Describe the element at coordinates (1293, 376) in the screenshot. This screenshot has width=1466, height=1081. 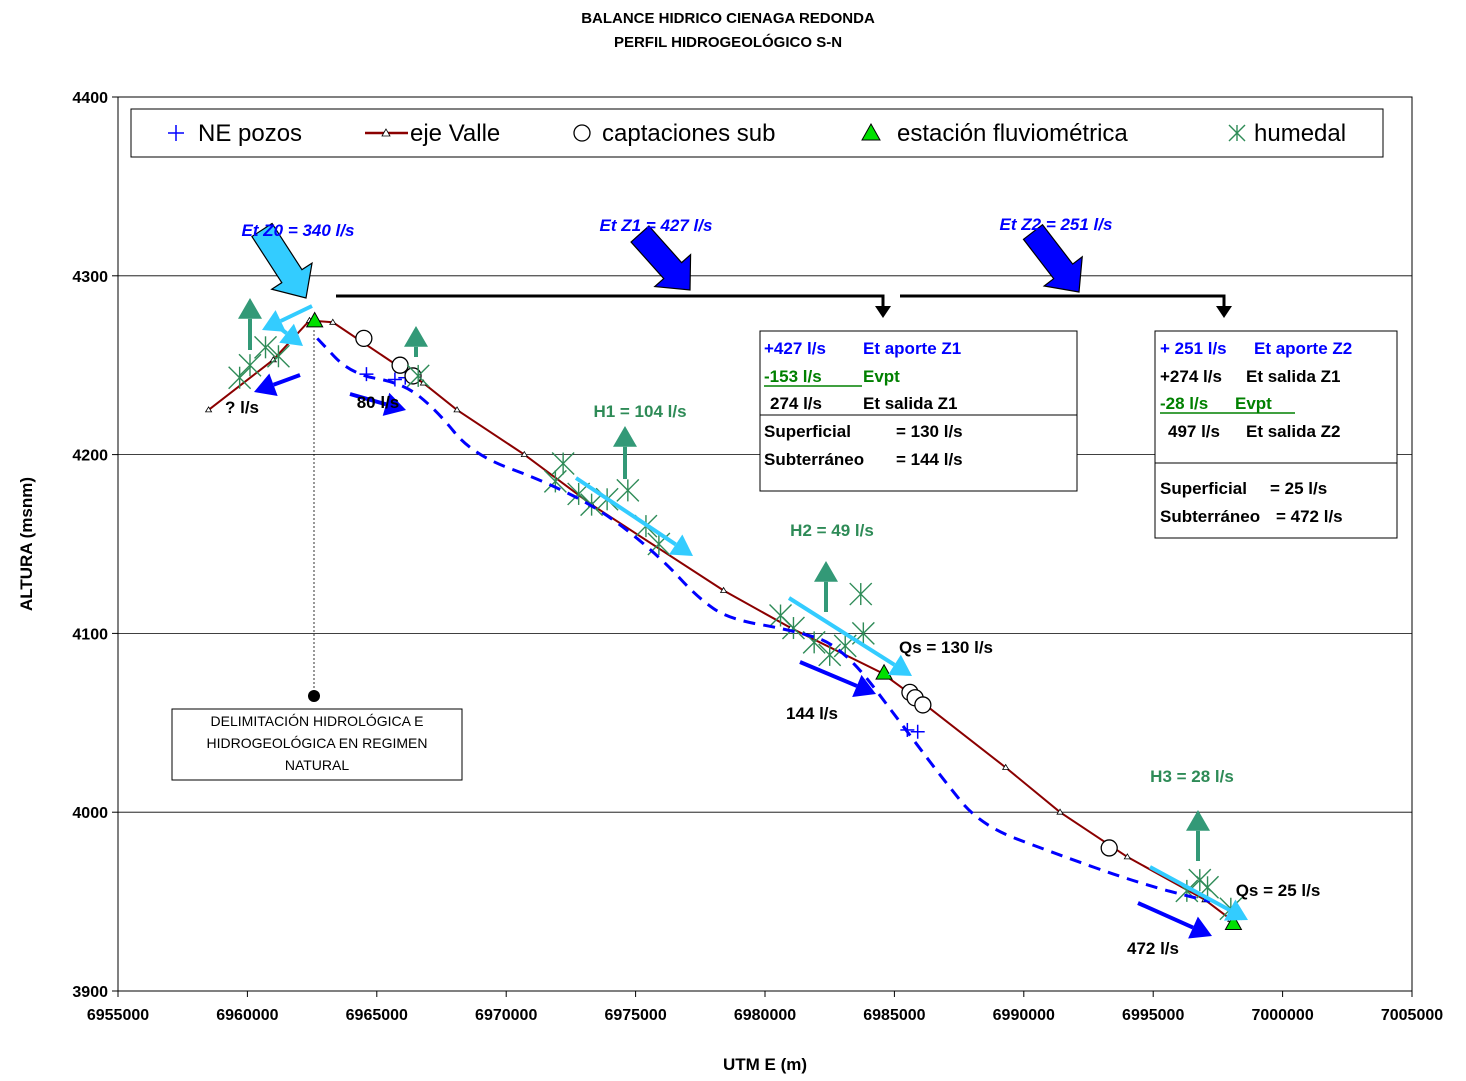
I see `box-z2-label: Et salida Z1` at that location.